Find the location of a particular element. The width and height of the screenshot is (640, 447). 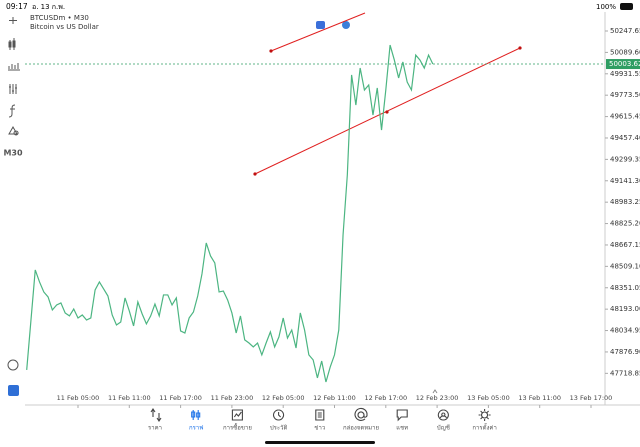

app-logo is located at coordinates (13, 390).